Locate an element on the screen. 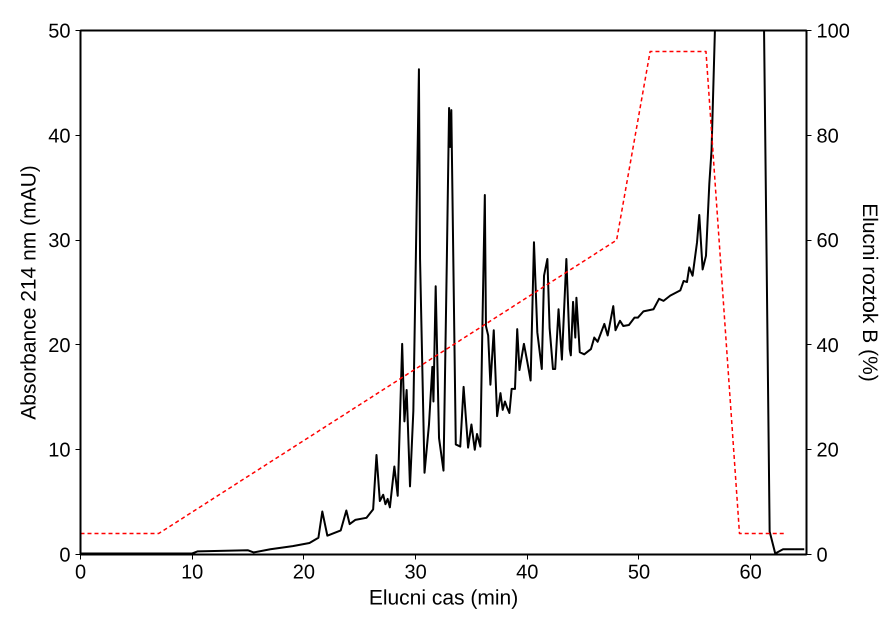 The image size is (896, 624). x-axis-title: Elucni cas (min) is located at coordinates (443, 598).